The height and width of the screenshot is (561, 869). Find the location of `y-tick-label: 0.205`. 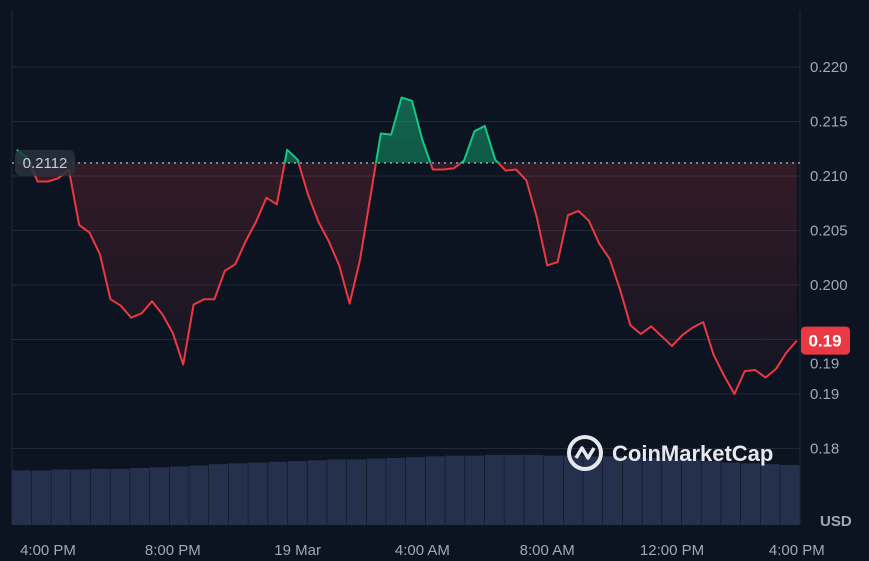

y-tick-label: 0.205 is located at coordinates (829, 231).